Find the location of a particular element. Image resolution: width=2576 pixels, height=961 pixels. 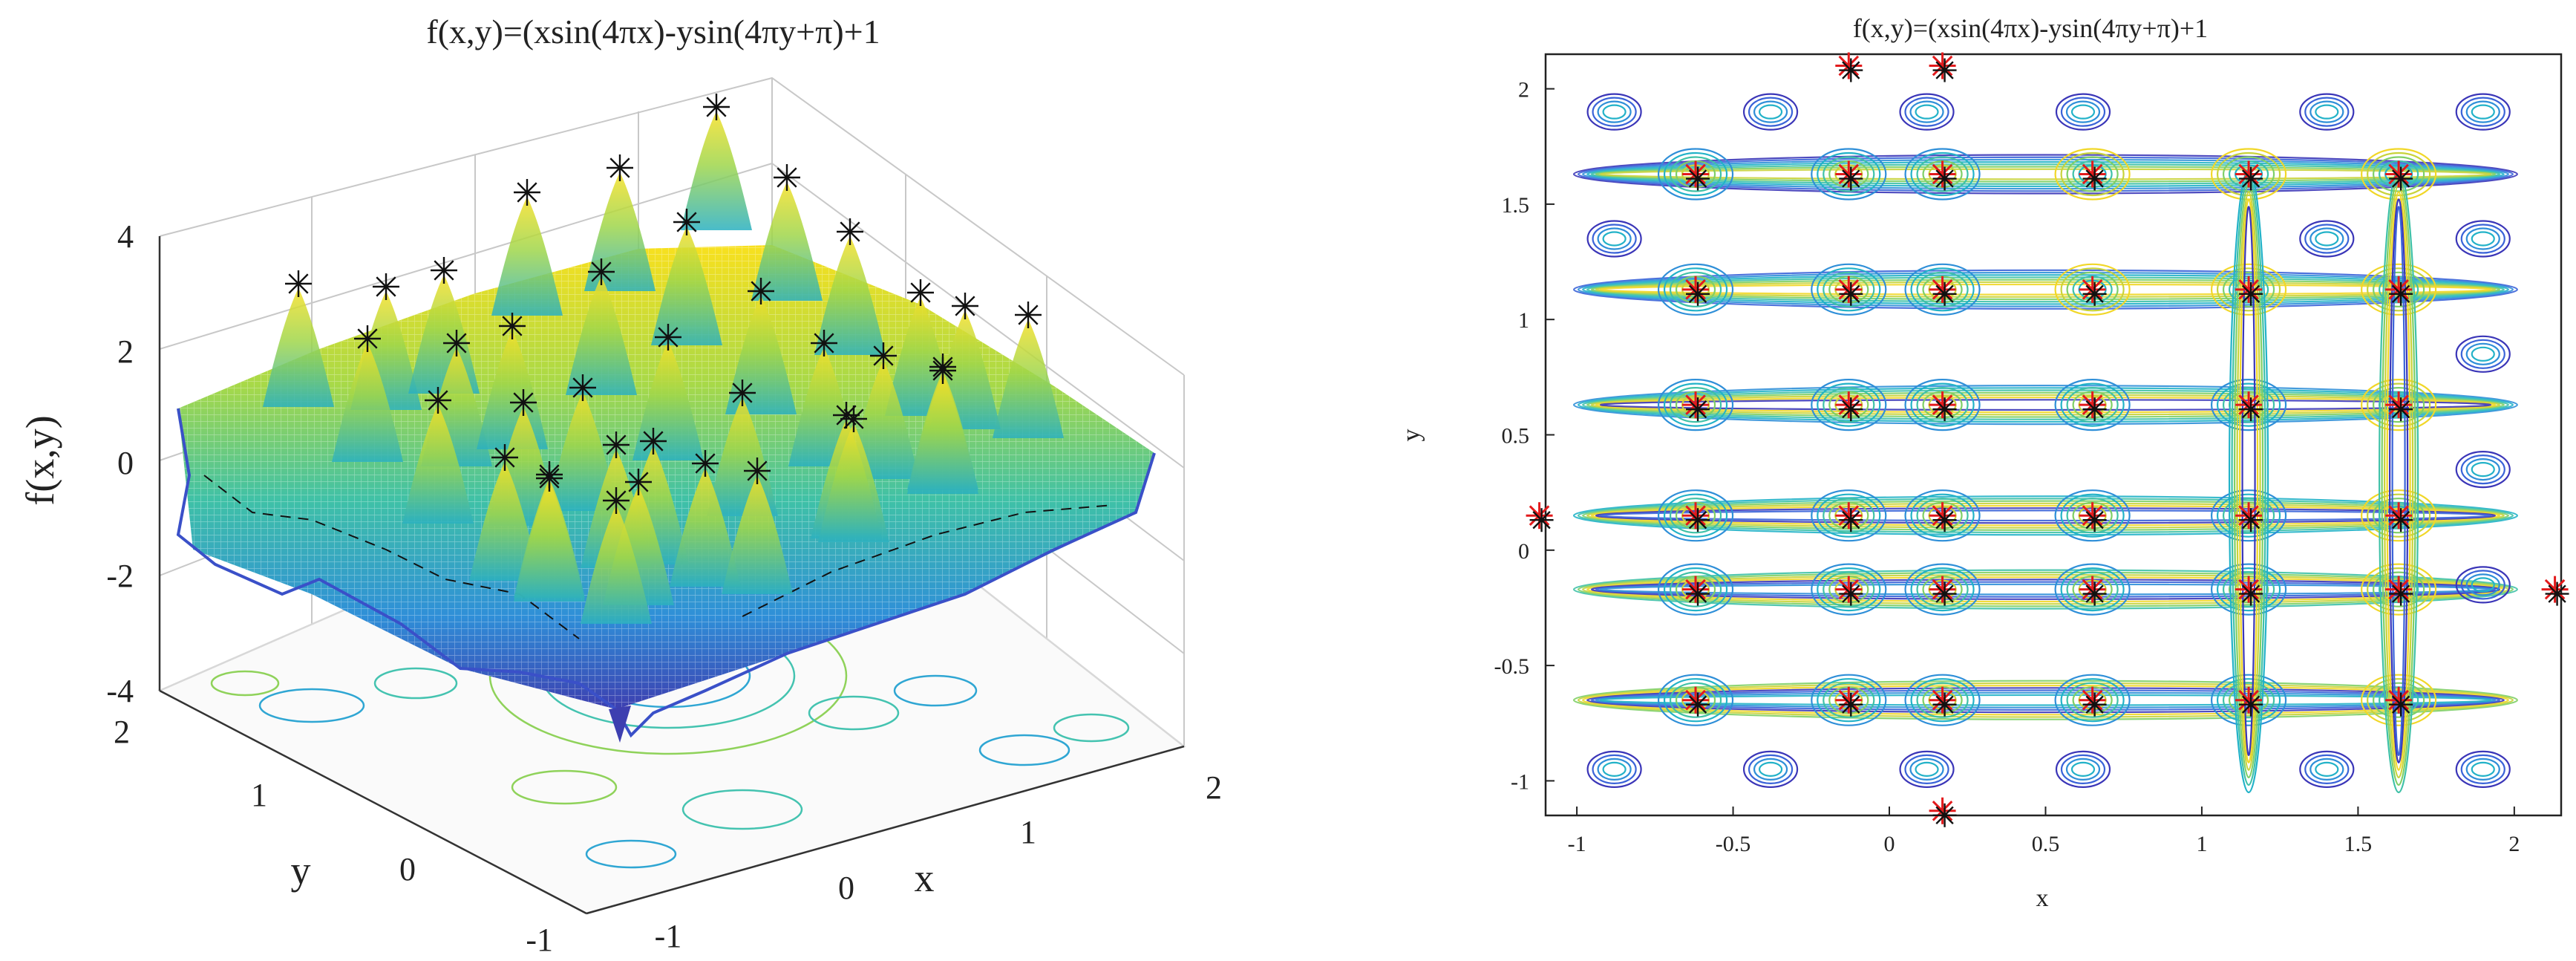

contour-x-tick-label: -1 is located at coordinates (1577, 844).